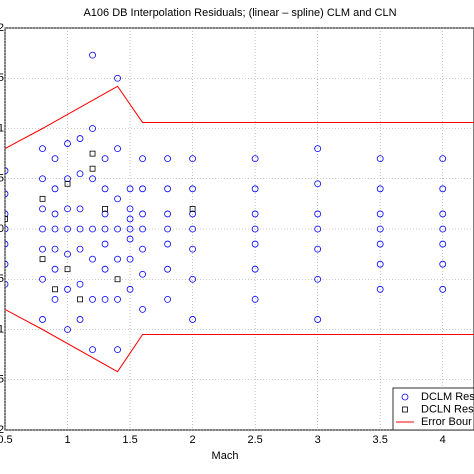 The width and height of the screenshot is (474, 474). Describe the element at coordinates (318, 440) in the screenshot. I see `x-tick-label: 3` at that location.